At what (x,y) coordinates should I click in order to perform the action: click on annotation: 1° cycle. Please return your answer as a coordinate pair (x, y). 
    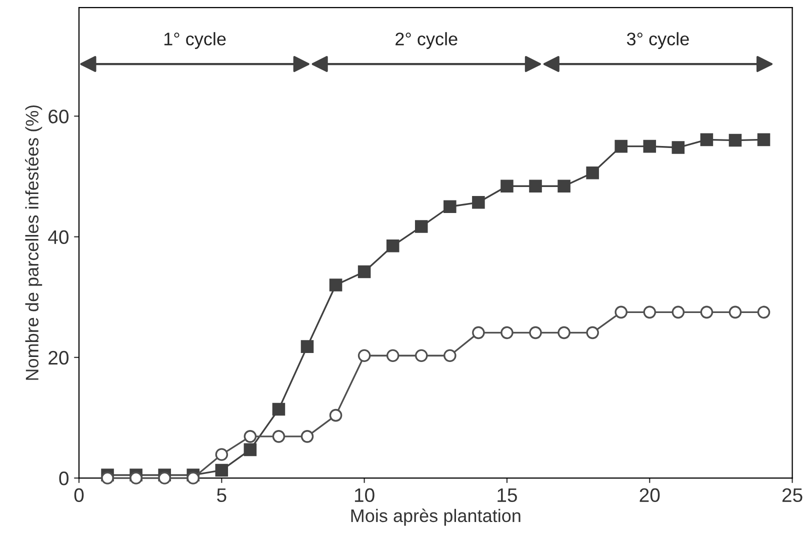
    Looking at the image, I should click on (195, 40).